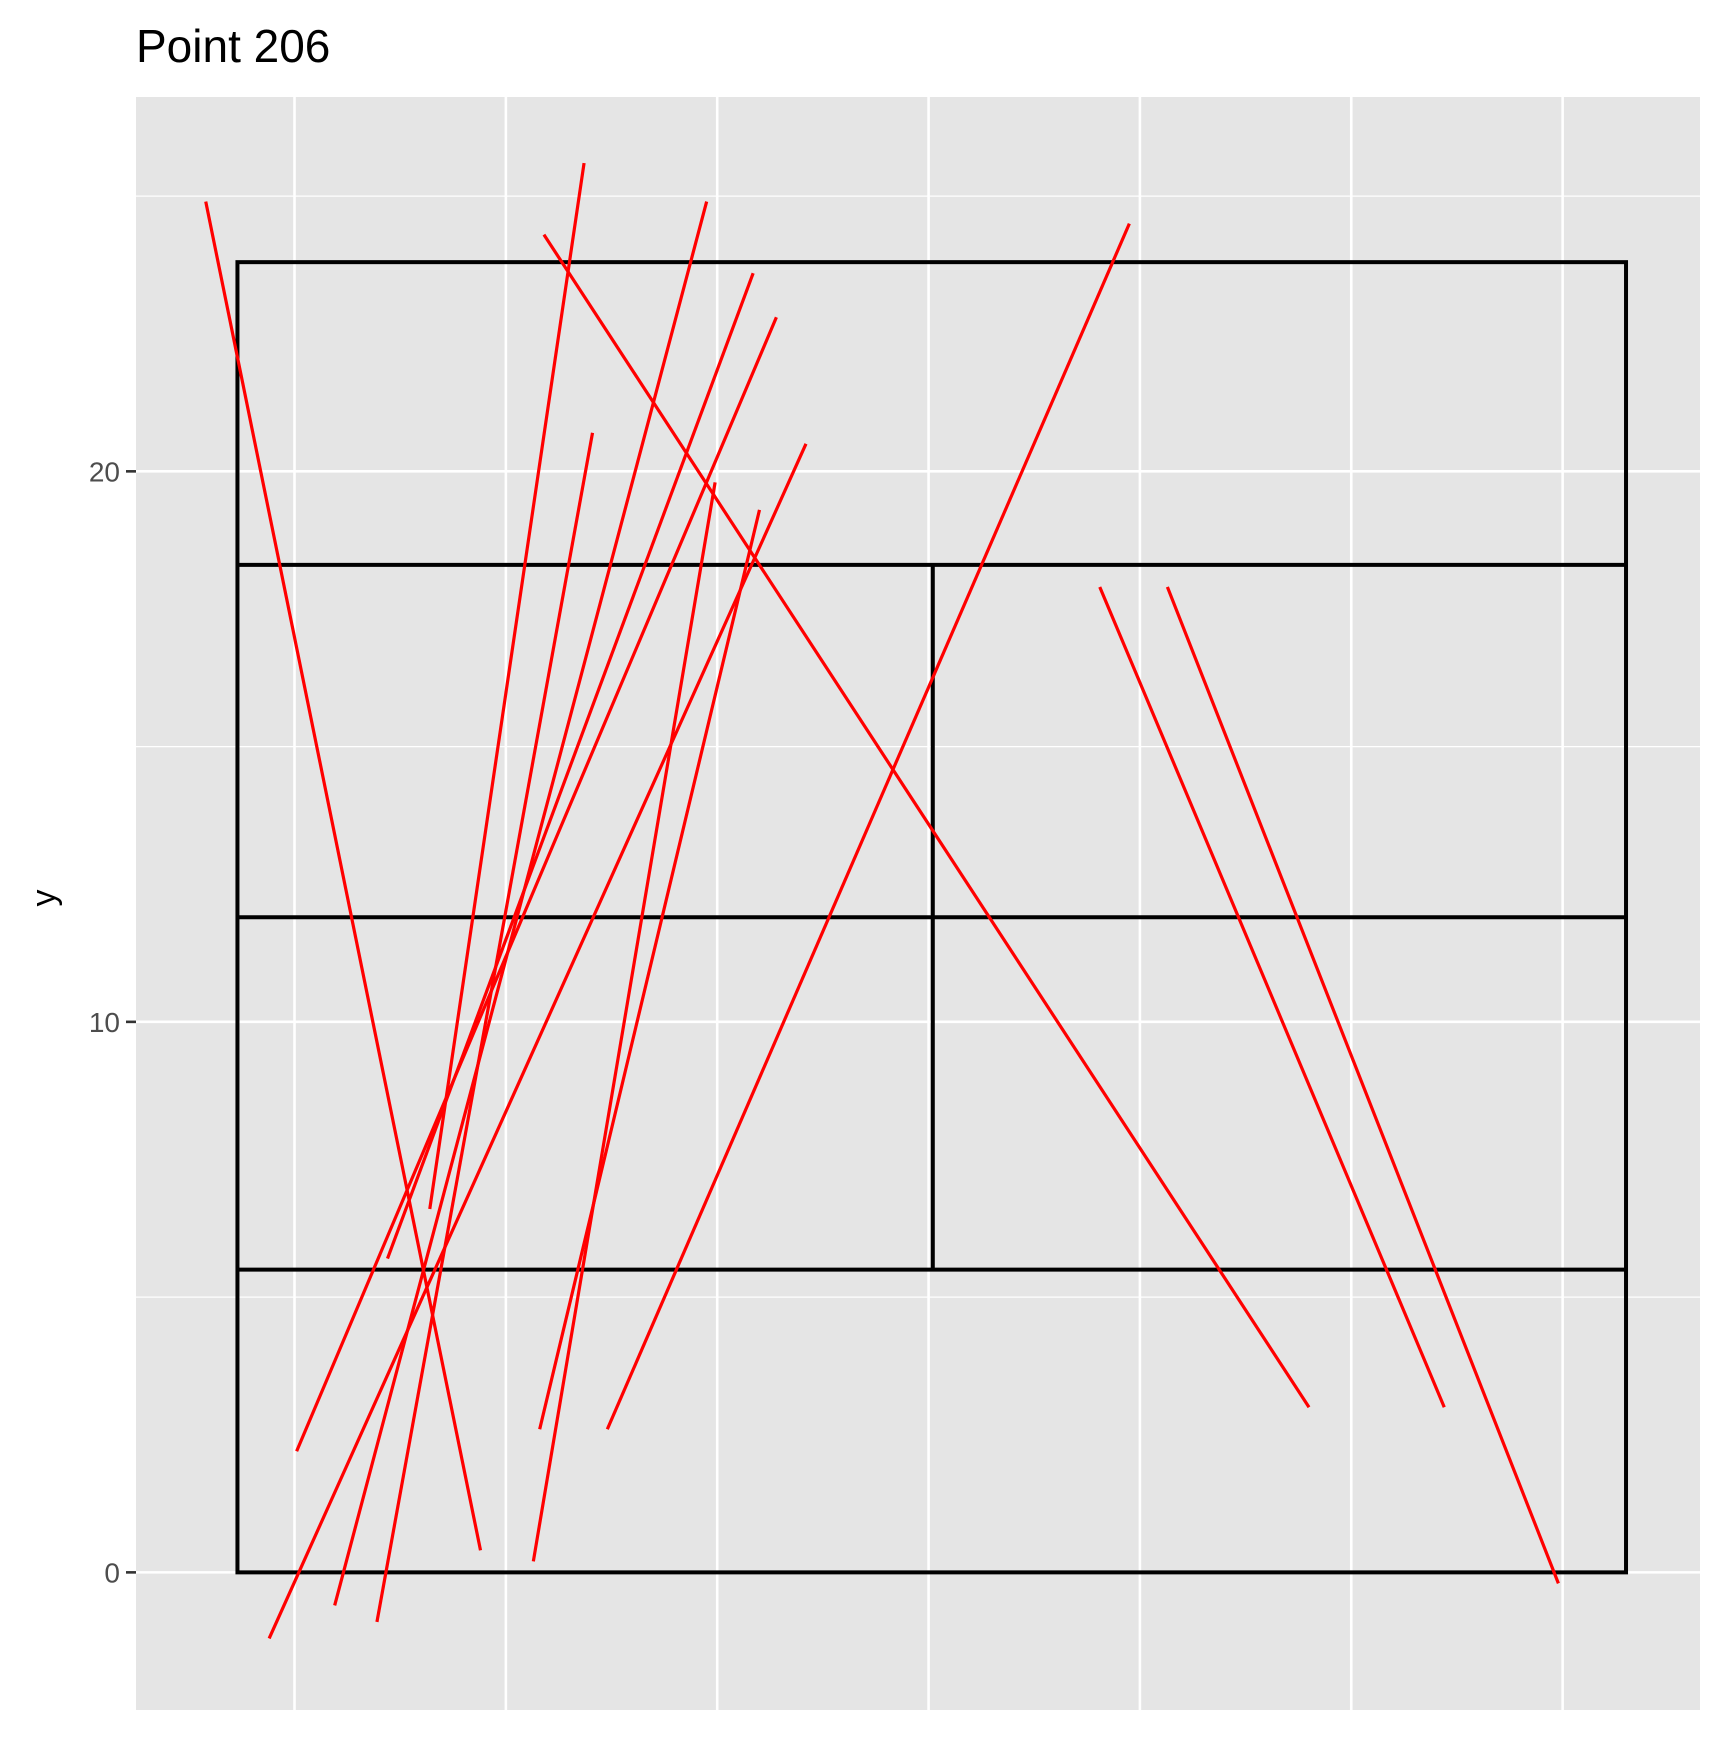  Describe the element at coordinates (104, 1022) in the screenshot. I see `y-tick-label: 10` at that location.